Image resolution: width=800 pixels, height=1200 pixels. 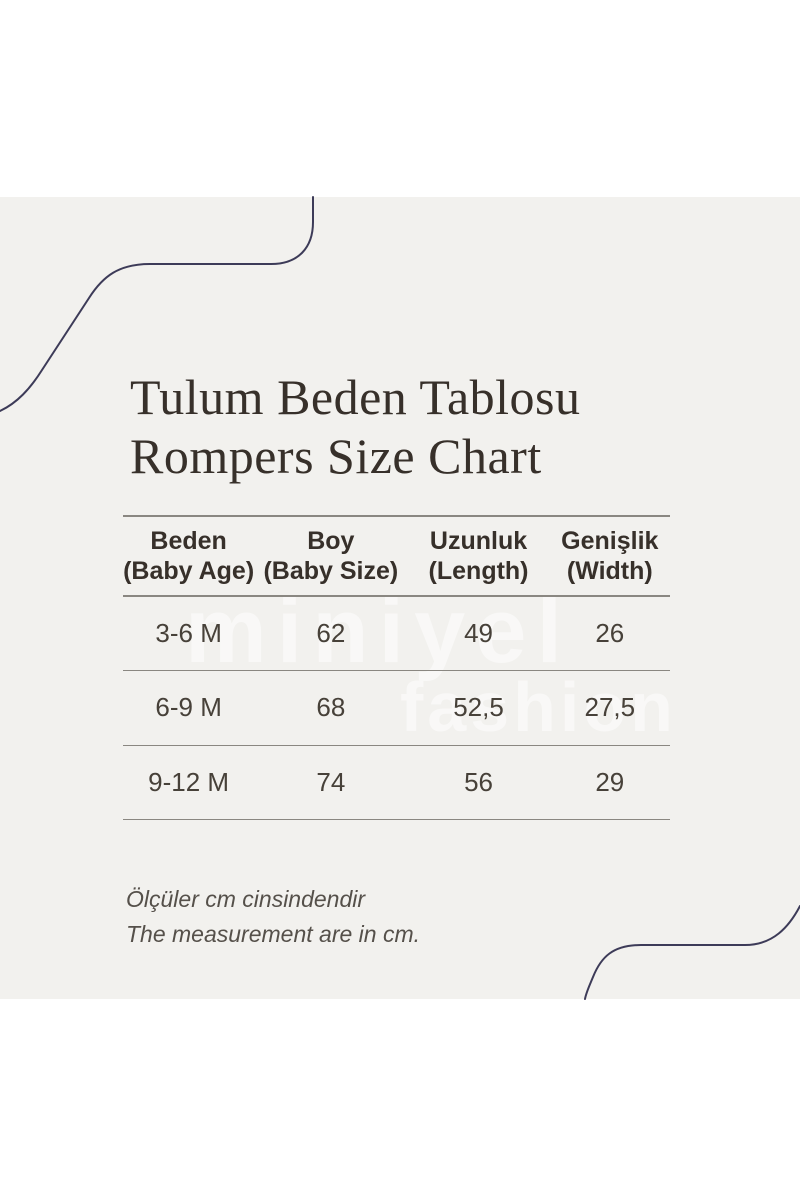 What do you see at coordinates (331, 541) in the screenshot?
I see `column-header-label: Boy` at bounding box center [331, 541].